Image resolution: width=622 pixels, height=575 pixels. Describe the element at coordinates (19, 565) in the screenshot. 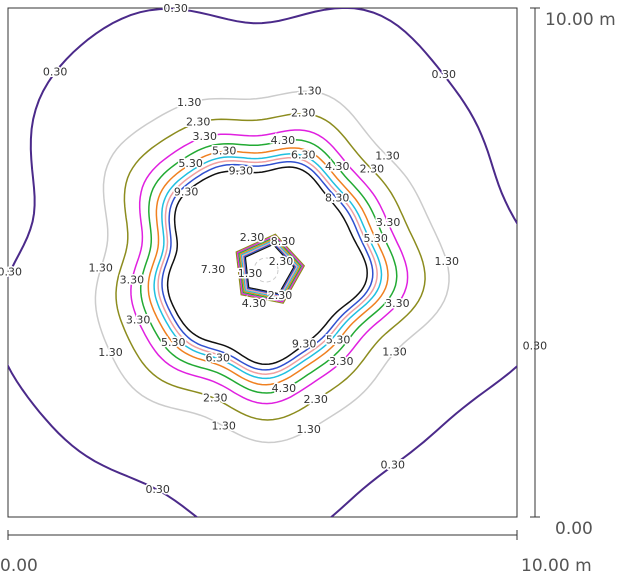

I see `x-tick-label: 0.00` at that location.